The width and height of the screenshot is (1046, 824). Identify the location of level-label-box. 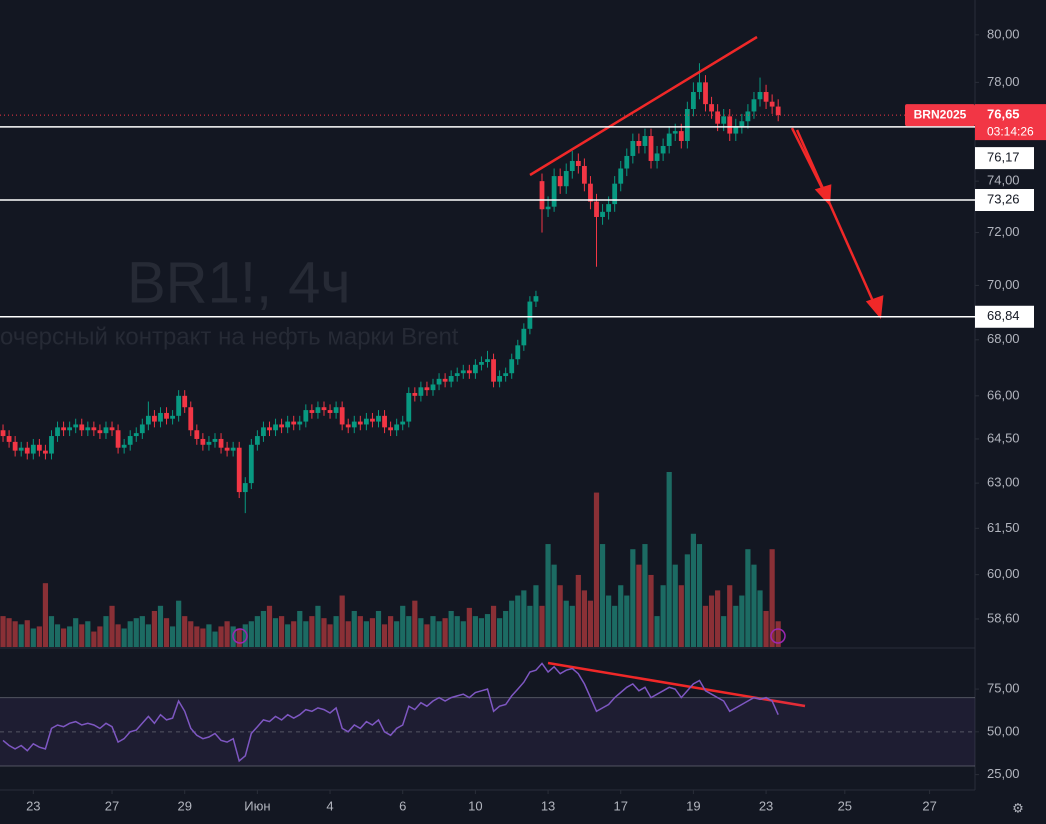
(1004, 200).